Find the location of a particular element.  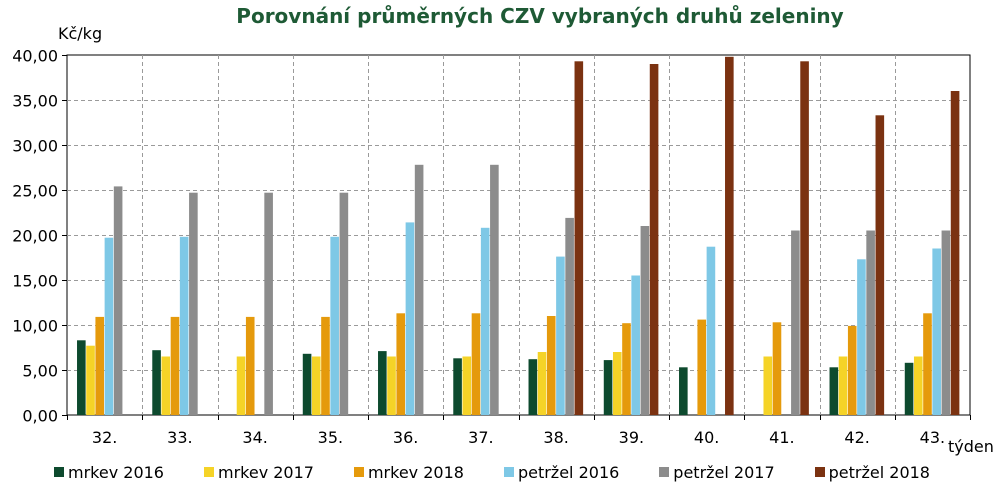

legend-item: mrkev 2018 is located at coordinates (408, 472).